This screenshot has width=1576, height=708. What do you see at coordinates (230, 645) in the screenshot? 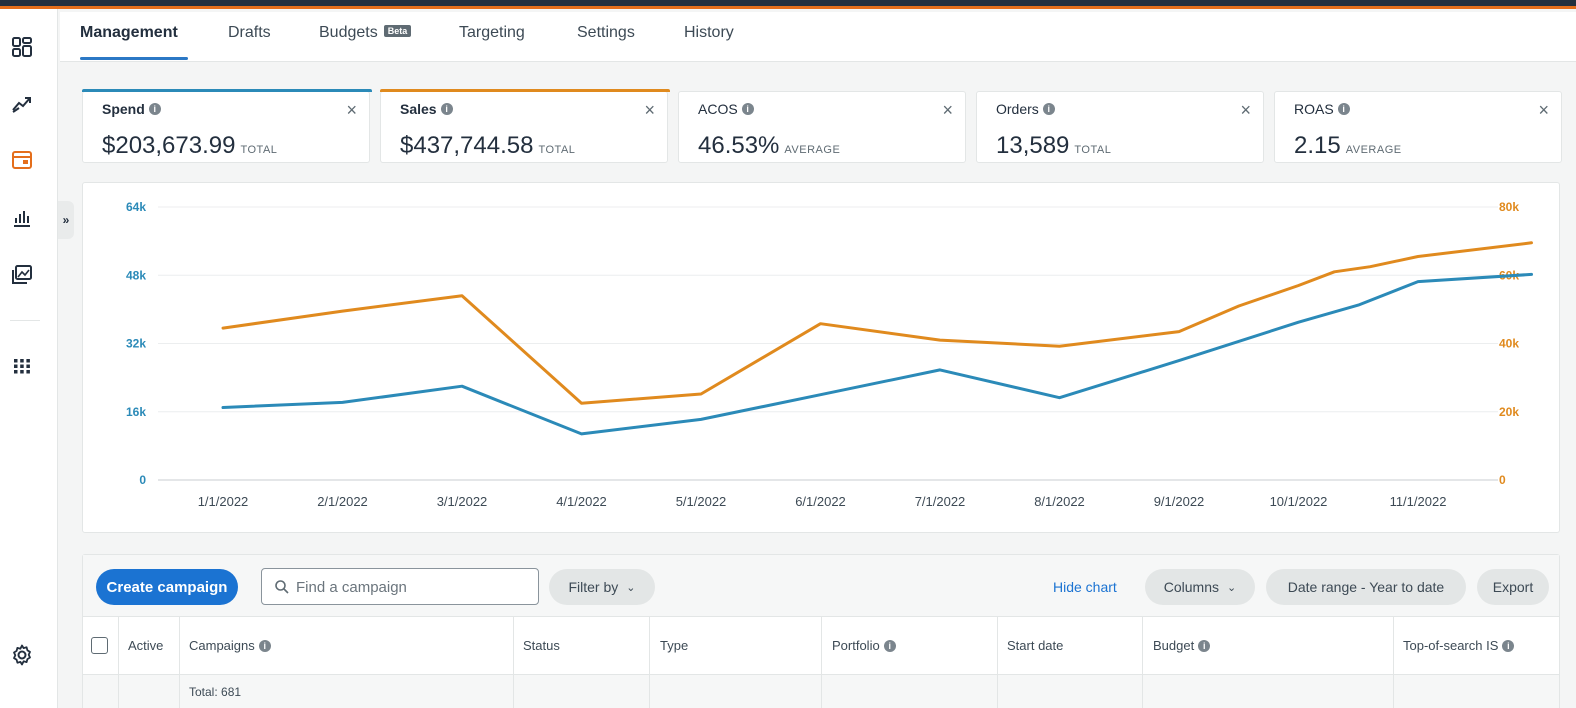
I see `column-header-campaigns: Campaigns i` at bounding box center [230, 645].